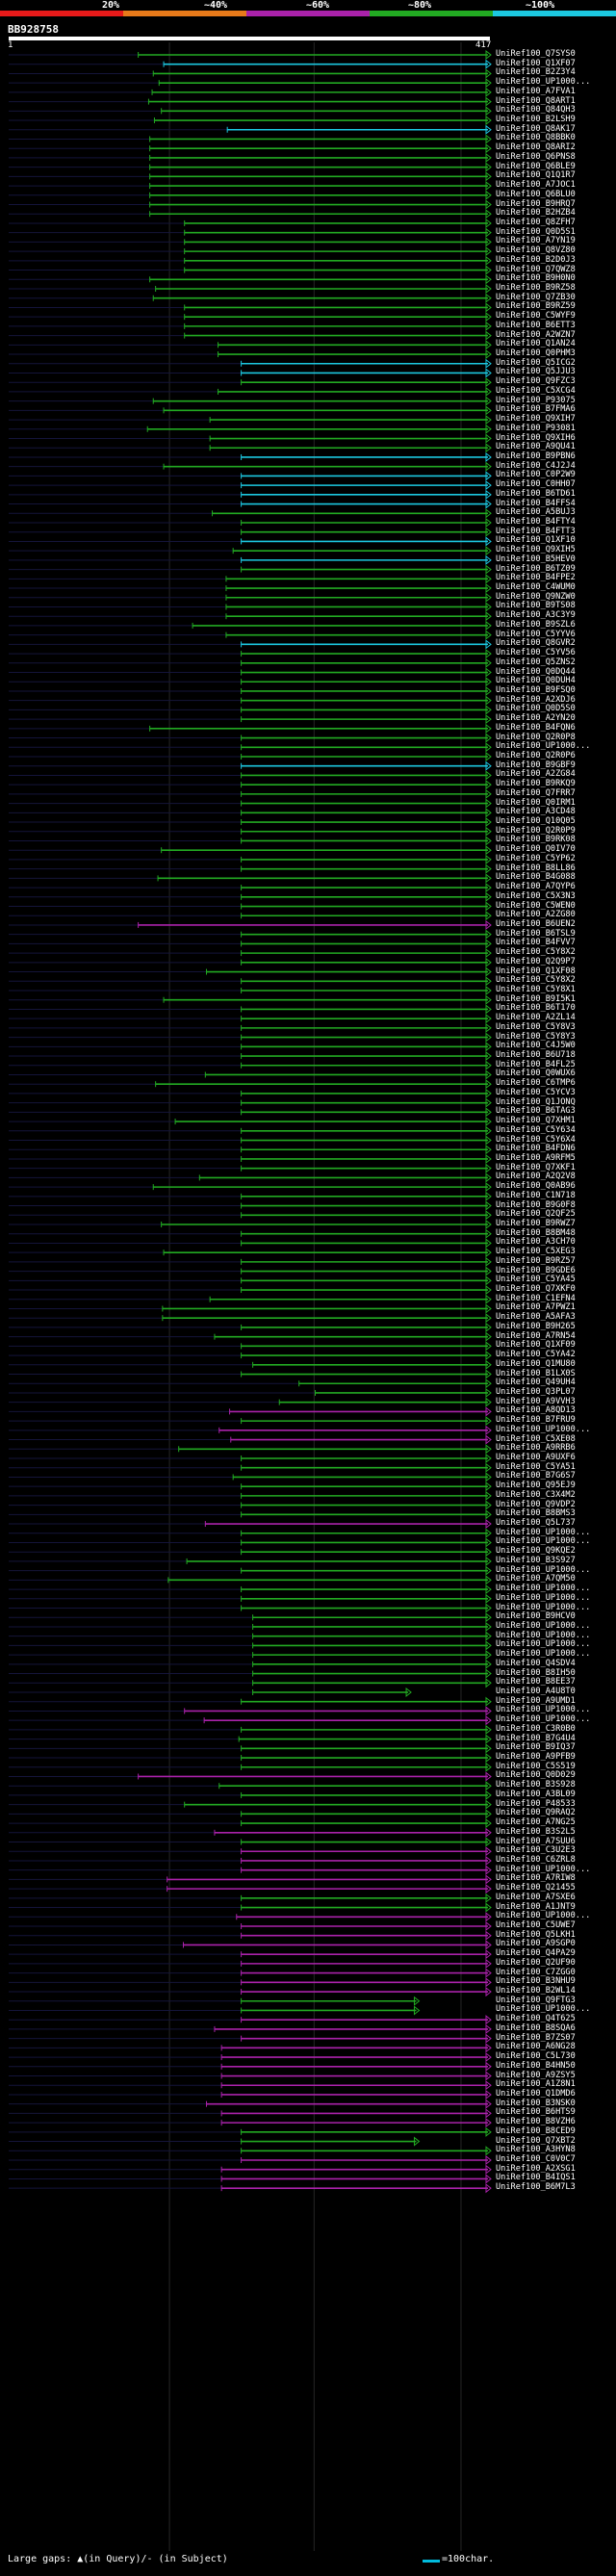  I want to click on hit-link: UniRef100_C5UWE7, so click(536, 1925).